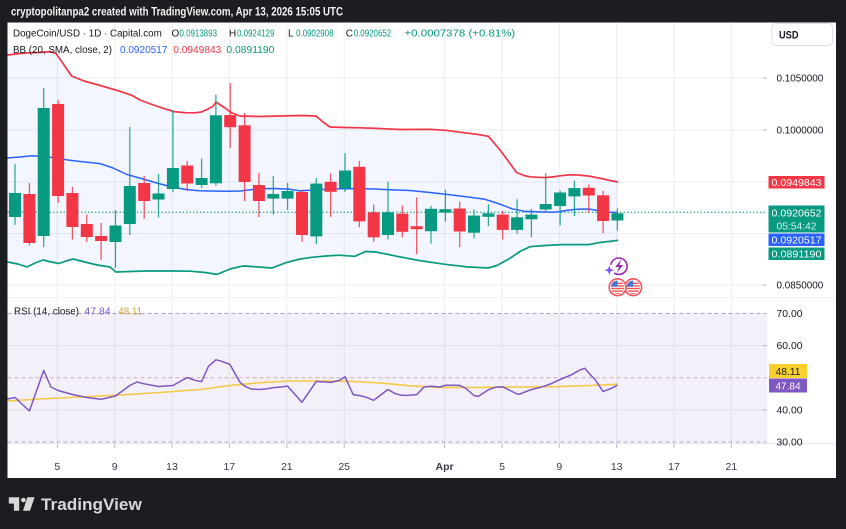  What do you see at coordinates (790, 346) in the screenshot?
I see `svg-text: 60.00` at bounding box center [790, 346].